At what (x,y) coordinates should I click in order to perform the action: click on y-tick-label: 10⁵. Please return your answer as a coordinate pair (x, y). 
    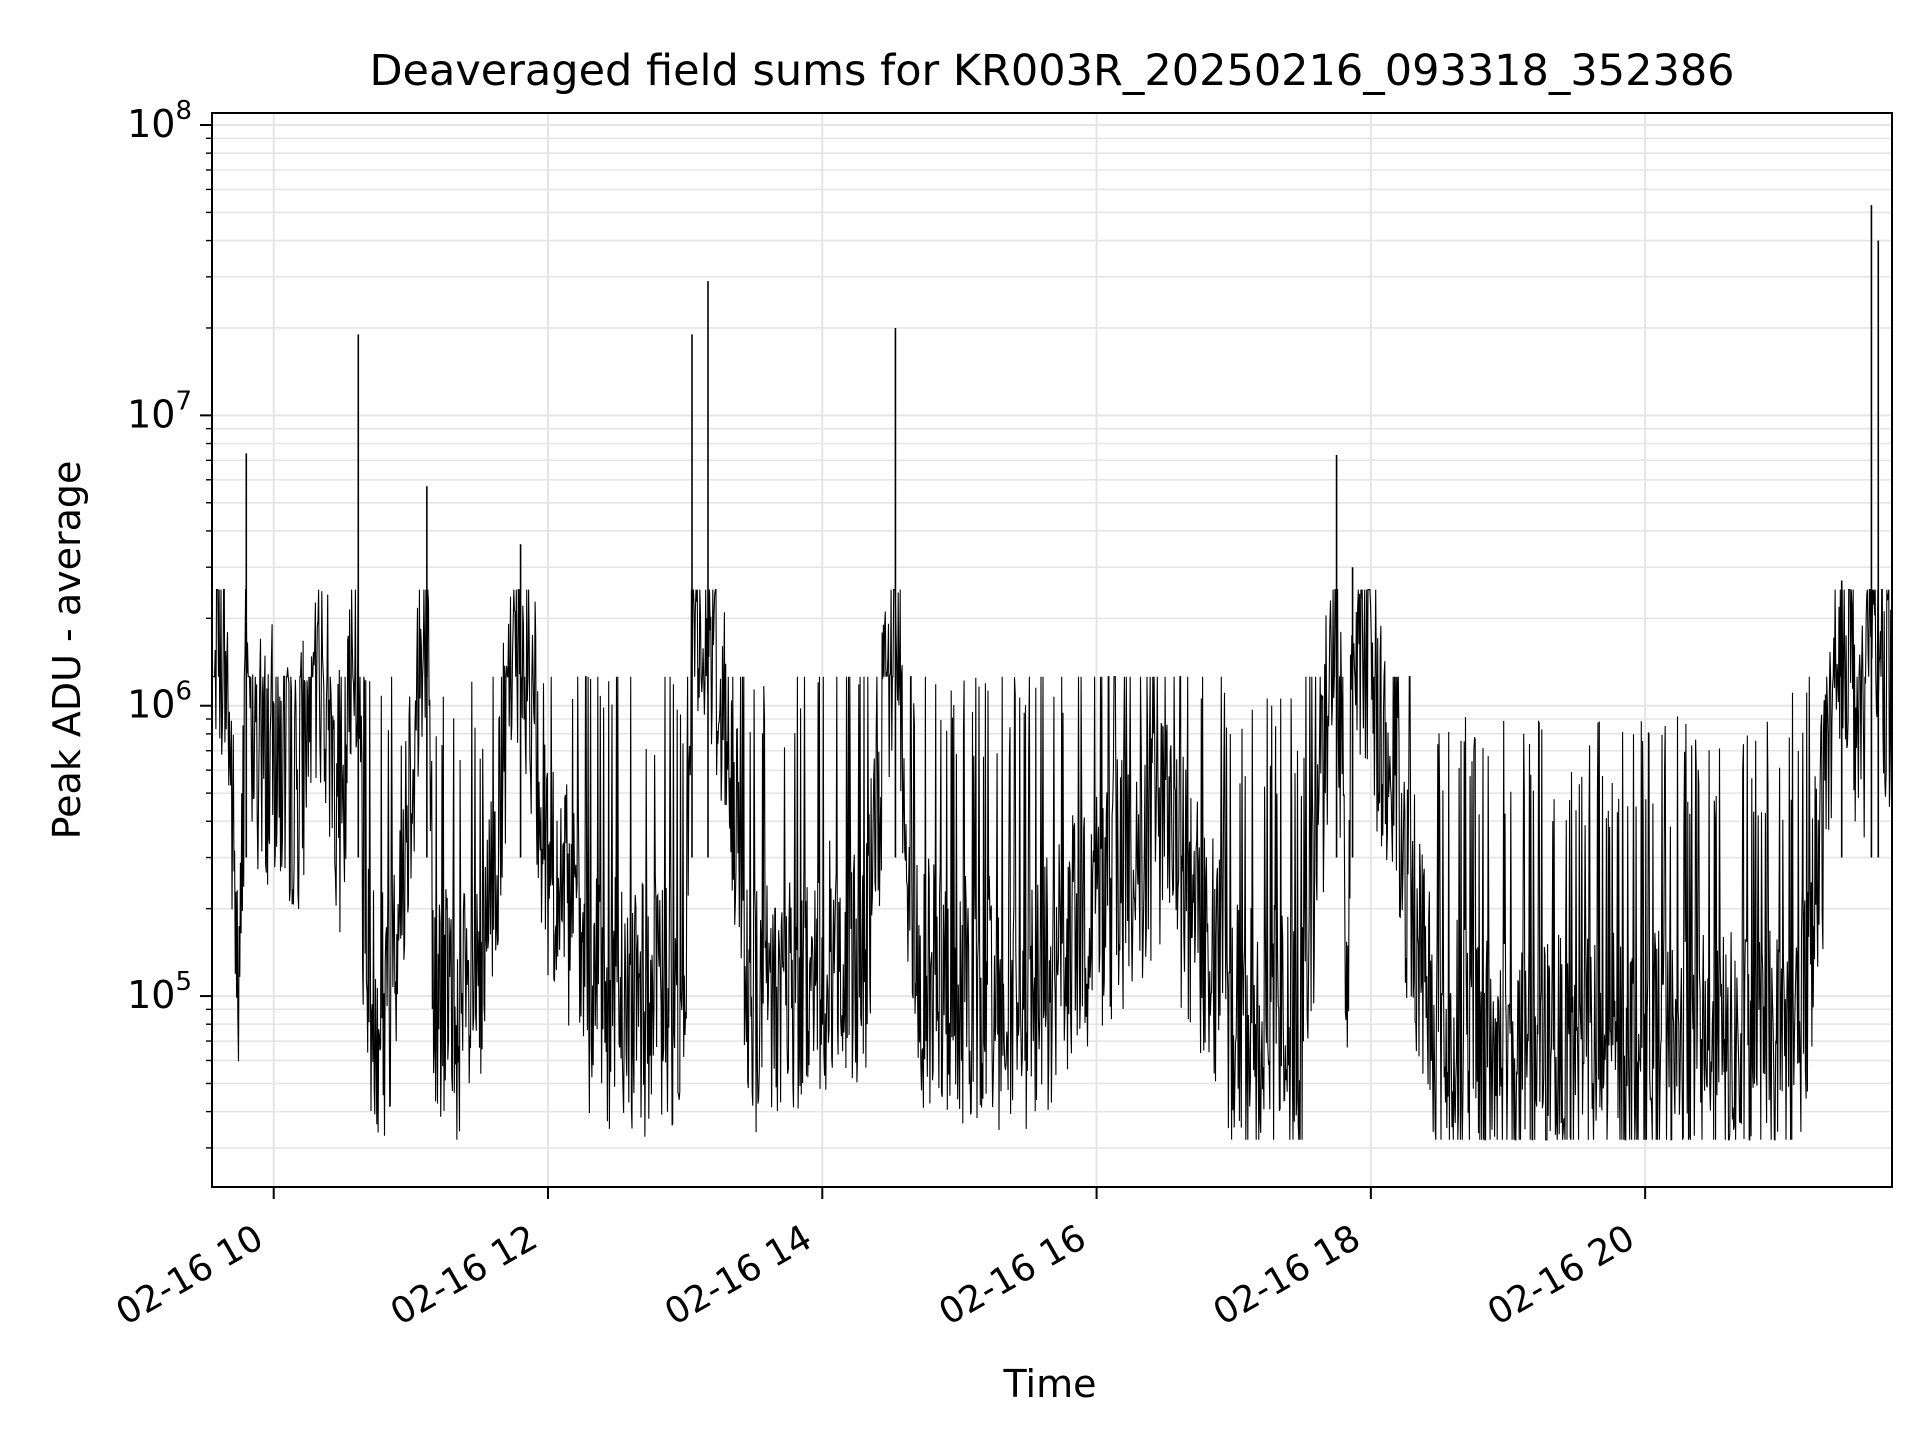
    Looking at the image, I should click on (159, 992).